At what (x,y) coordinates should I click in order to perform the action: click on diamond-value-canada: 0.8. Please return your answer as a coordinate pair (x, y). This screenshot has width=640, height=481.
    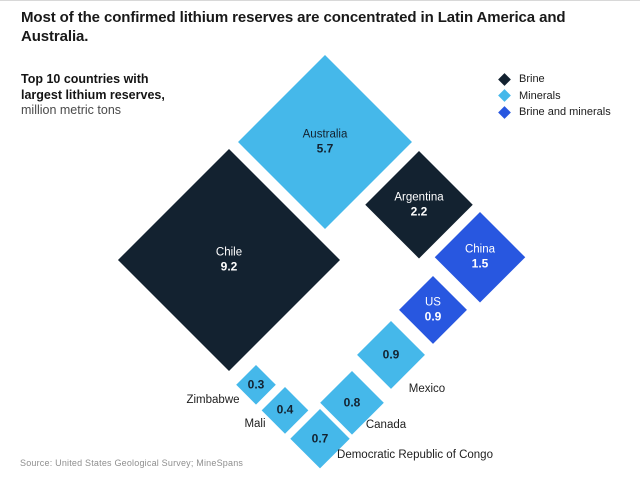
    Looking at the image, I should click on (352, 403).